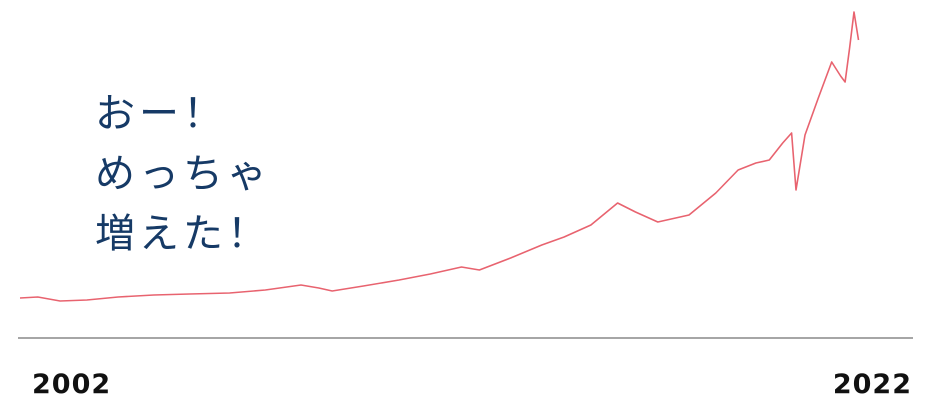  Describe the element at coordinates (71, 383) in the screenshot. I see `x-tick-label: 2002` at that location.